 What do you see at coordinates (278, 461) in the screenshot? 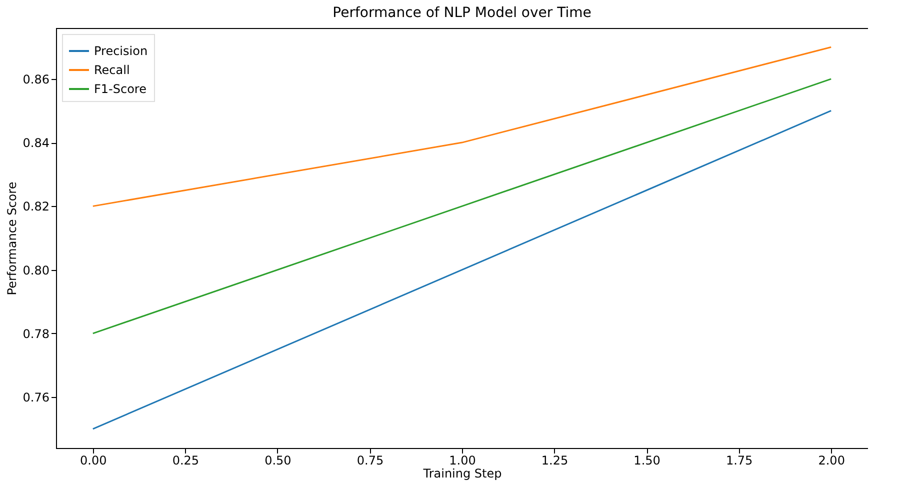
I see `x-tick-label: 0.50` at bounding box center [278, 461].